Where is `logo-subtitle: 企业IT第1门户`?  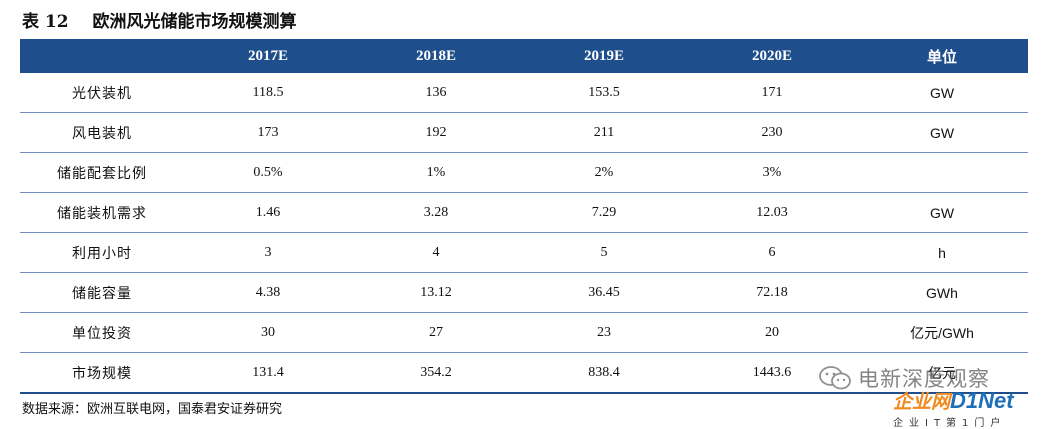 logo-subtitle: 企业IT第1门户 is located at coordinates (950, 423).